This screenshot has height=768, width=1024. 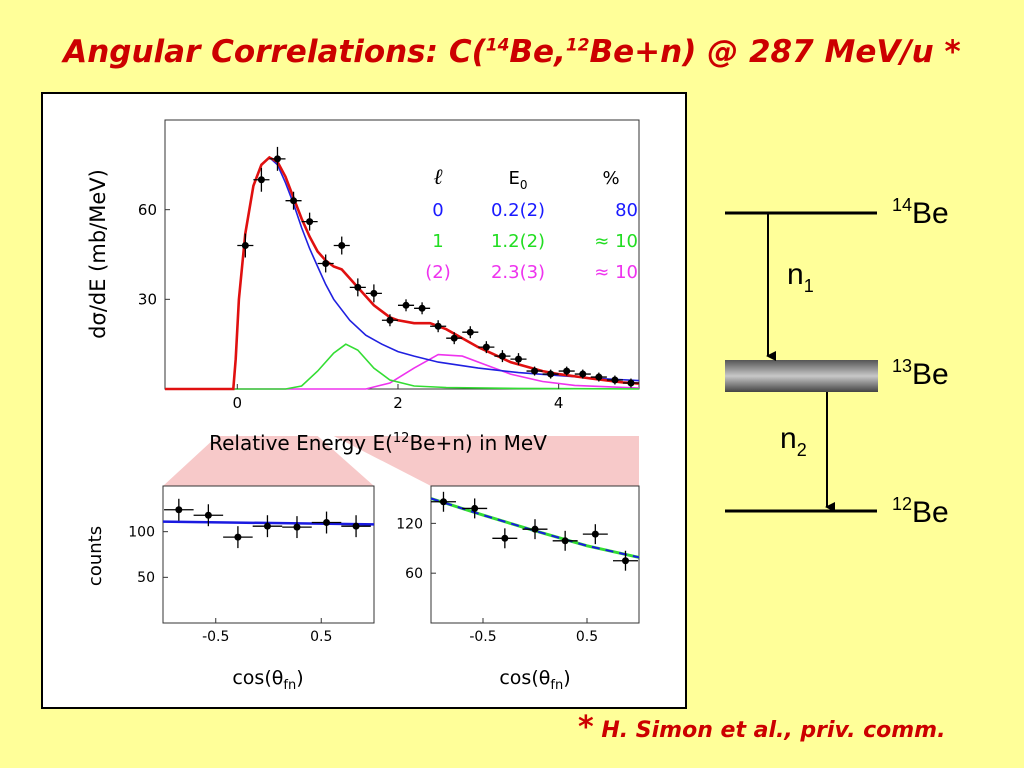 I want to click on main-y-axis-label: dσ/dE (mb/MeV), so click(x=98, y=254).